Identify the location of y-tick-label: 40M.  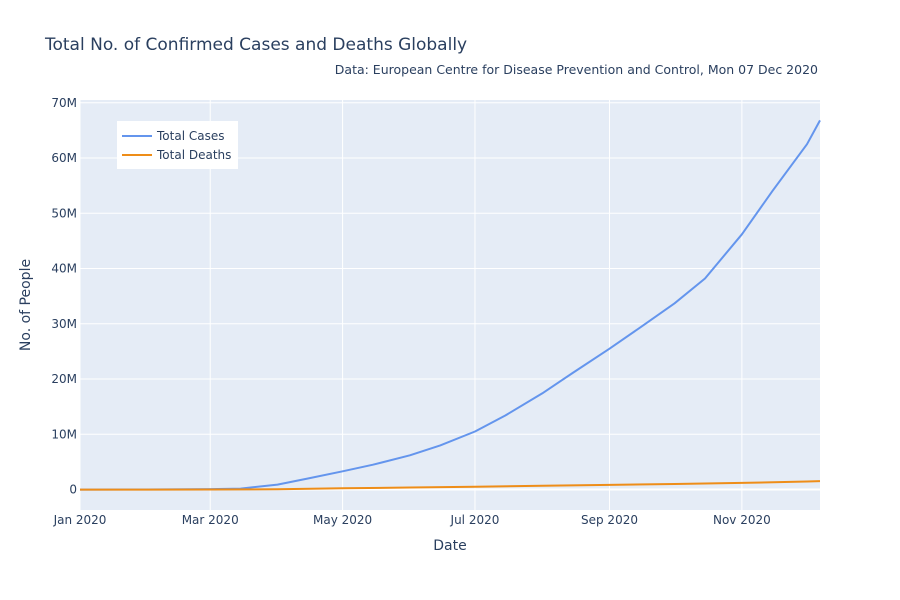
(64, 269).